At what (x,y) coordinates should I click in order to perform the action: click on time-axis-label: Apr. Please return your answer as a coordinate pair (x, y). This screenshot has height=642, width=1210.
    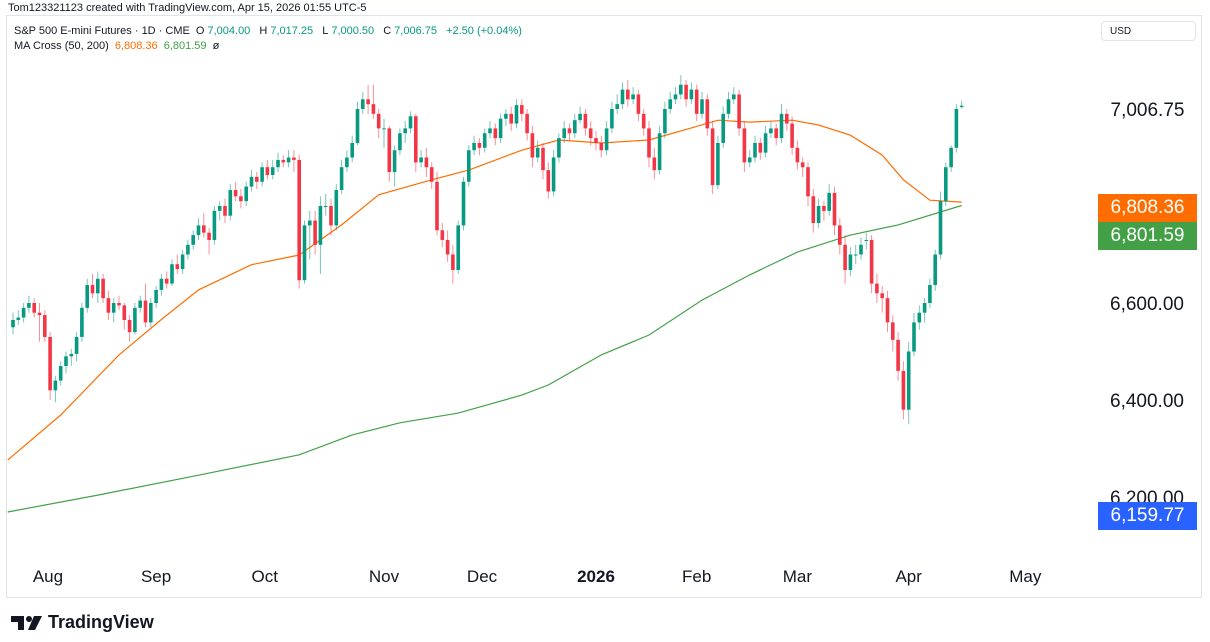
    Looking at the image, I should click on (908, 576).